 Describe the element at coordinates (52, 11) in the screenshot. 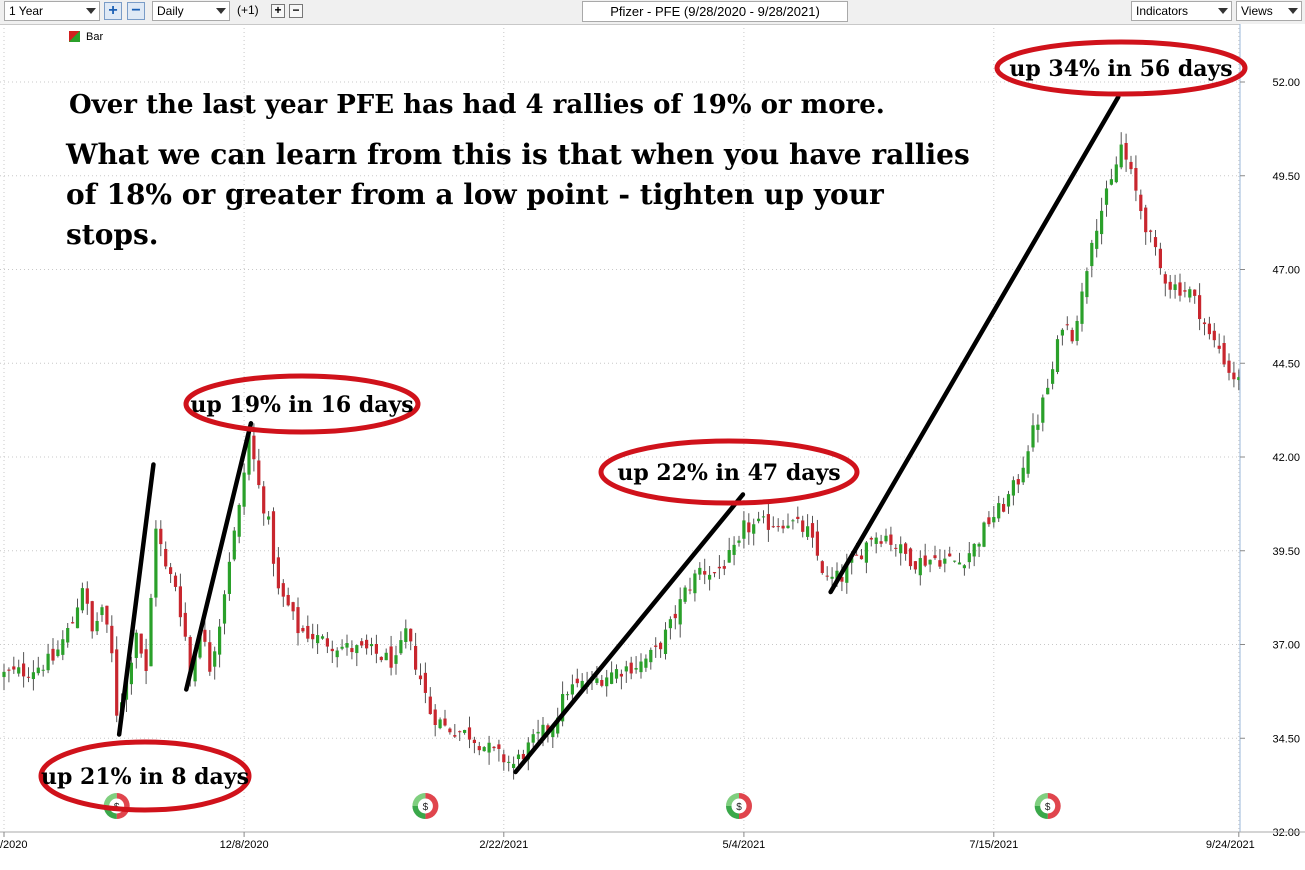

I see `period-select: 1 Year` at that location.